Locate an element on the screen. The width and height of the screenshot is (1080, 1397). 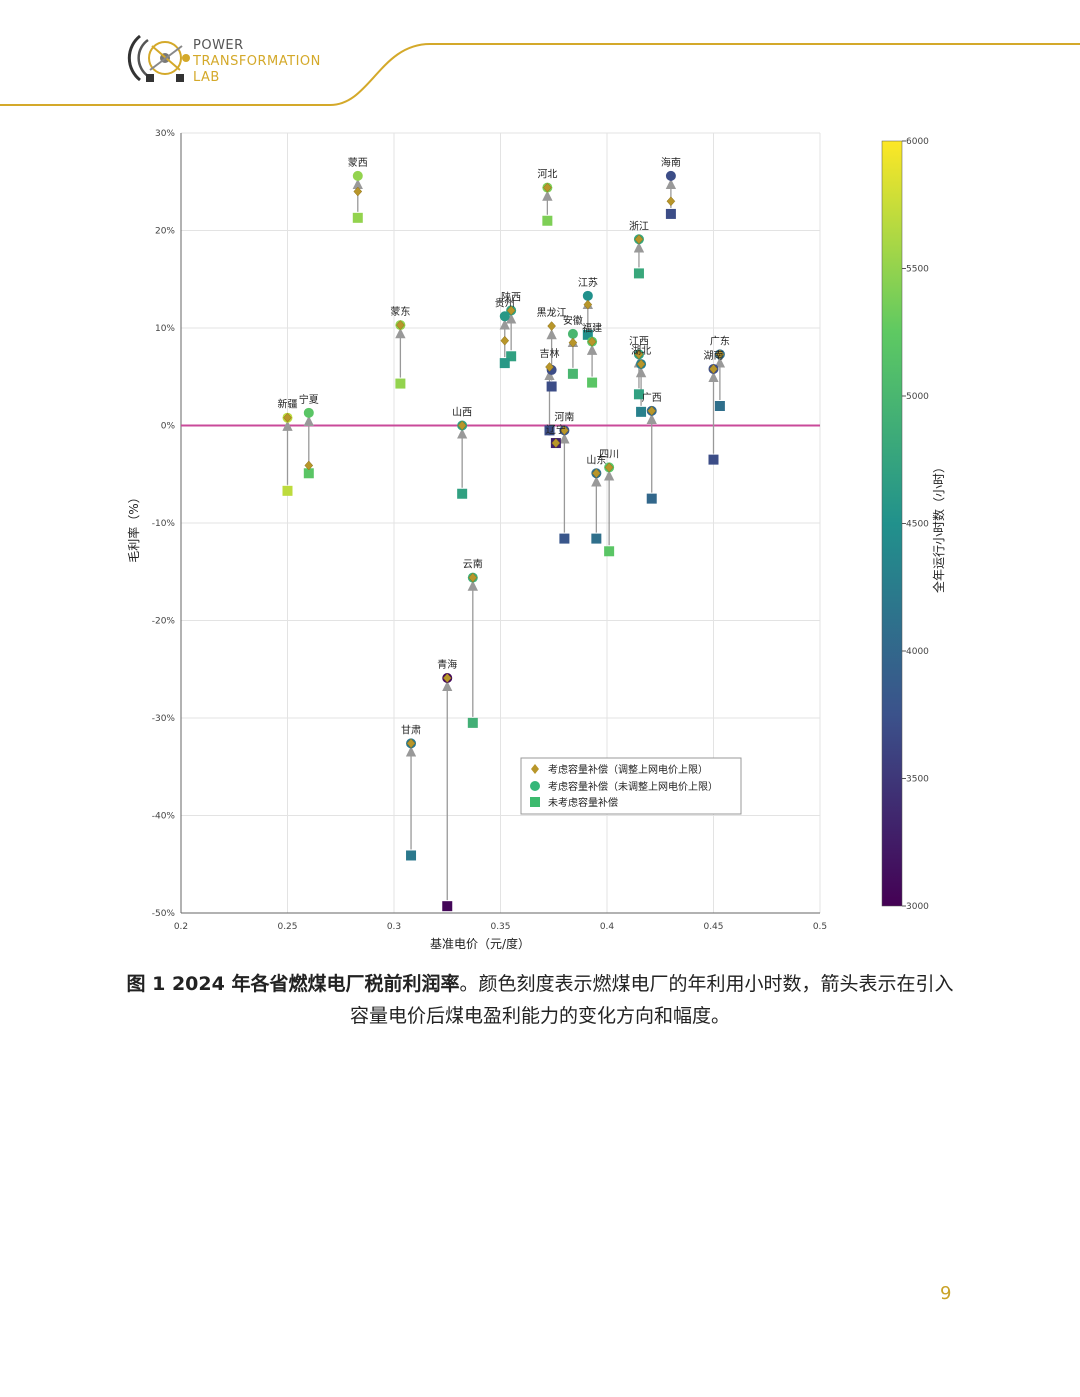
province-label: 广东 is located at coordinates (720, 340).